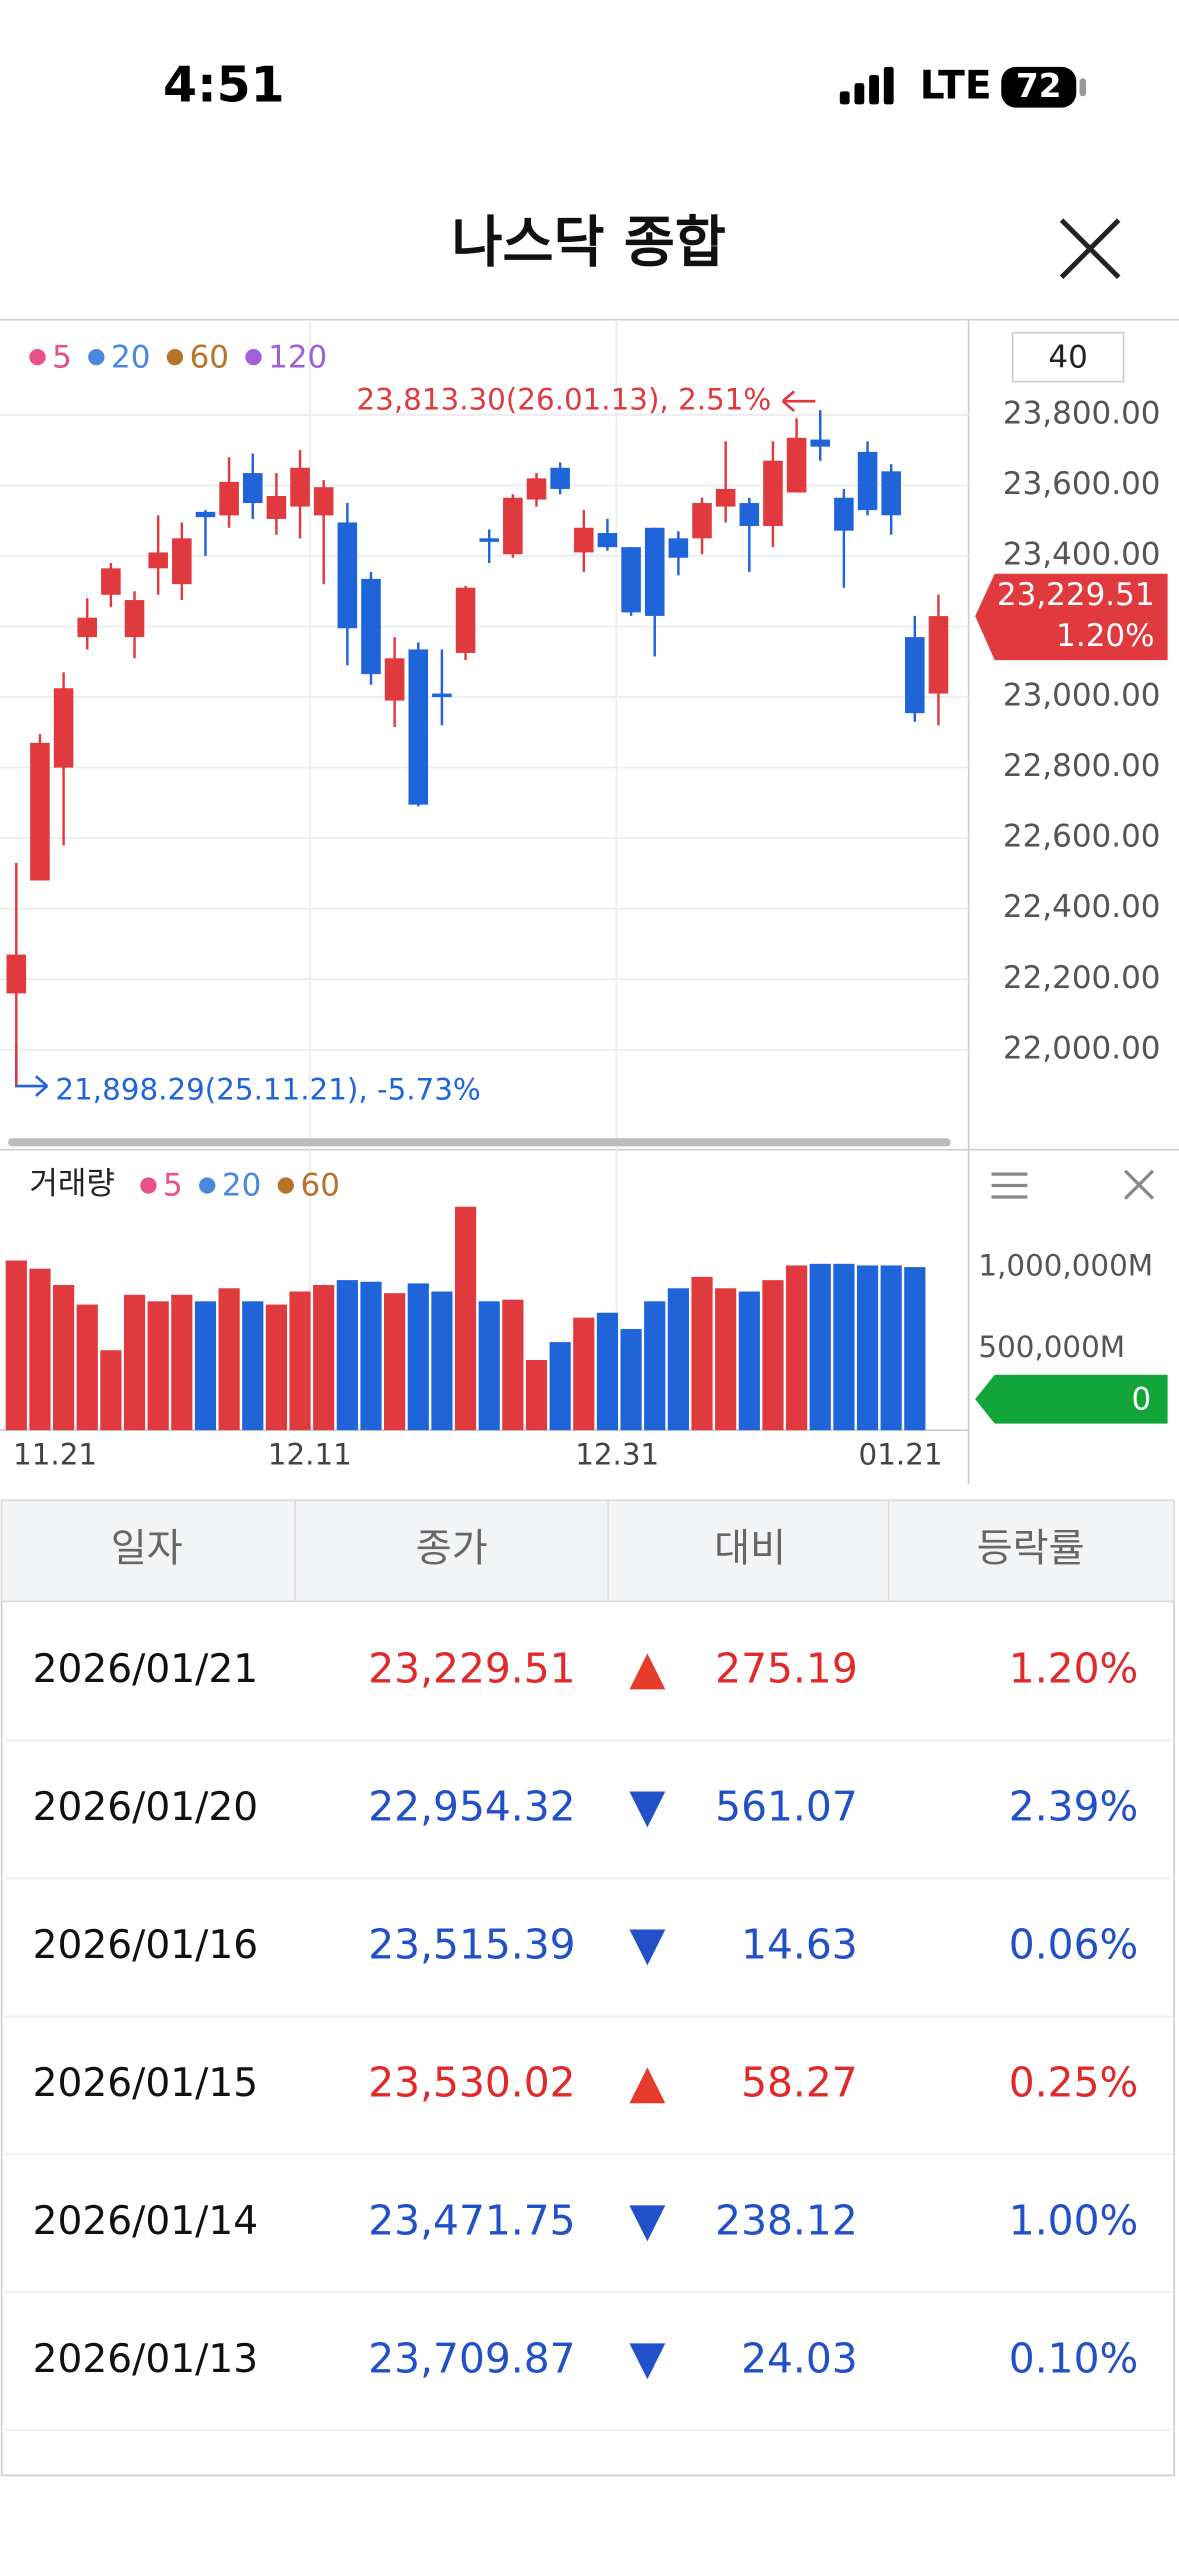  Describe the element at coordinates (798, 401) in the screenshot. I see `high-arrow` at that location.